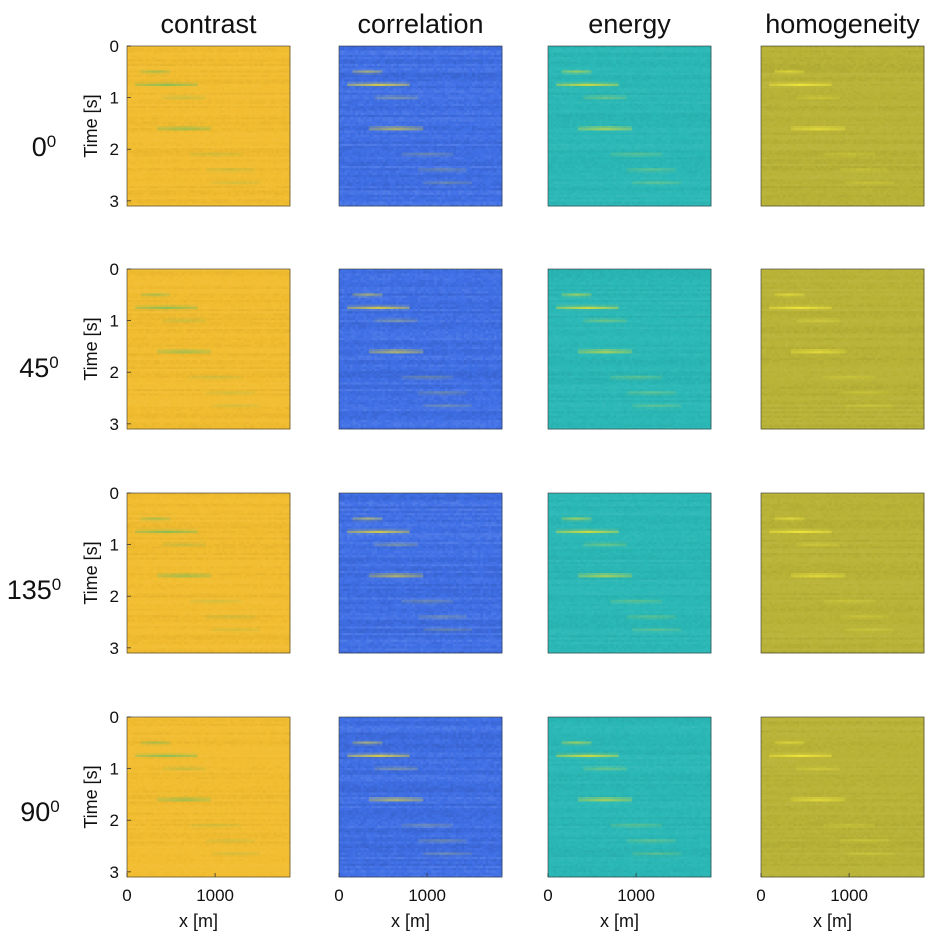 This screenshot has height=943, width=943. What do you see at coordinates (51, 141) in the screenshot?
I see `row-label-0-sup: 0` at bounding box center [51, 141].